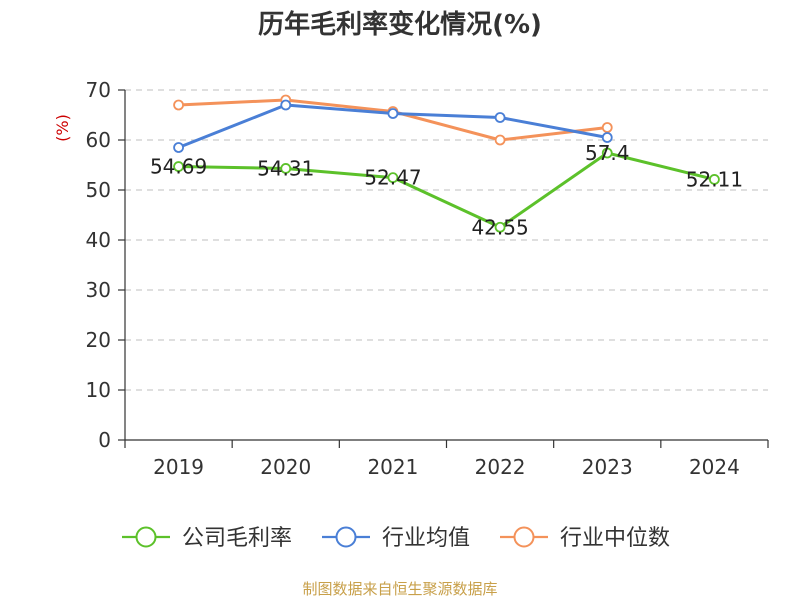 The height and width of the screenshot is (600, 800). What do you see at coordinates (98, 240) in the screenshot?
I see `y-tick-label: 40` at bounding box center [98, 240].